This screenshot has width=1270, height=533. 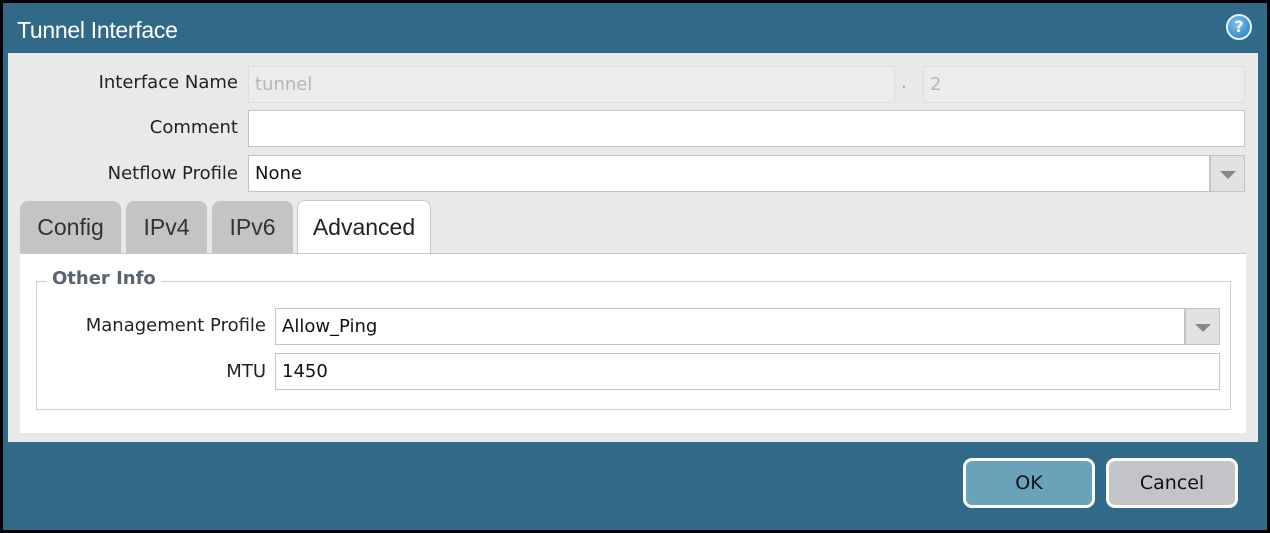 I want to click on mtu-input: 1450, so click(x=747, y=371).